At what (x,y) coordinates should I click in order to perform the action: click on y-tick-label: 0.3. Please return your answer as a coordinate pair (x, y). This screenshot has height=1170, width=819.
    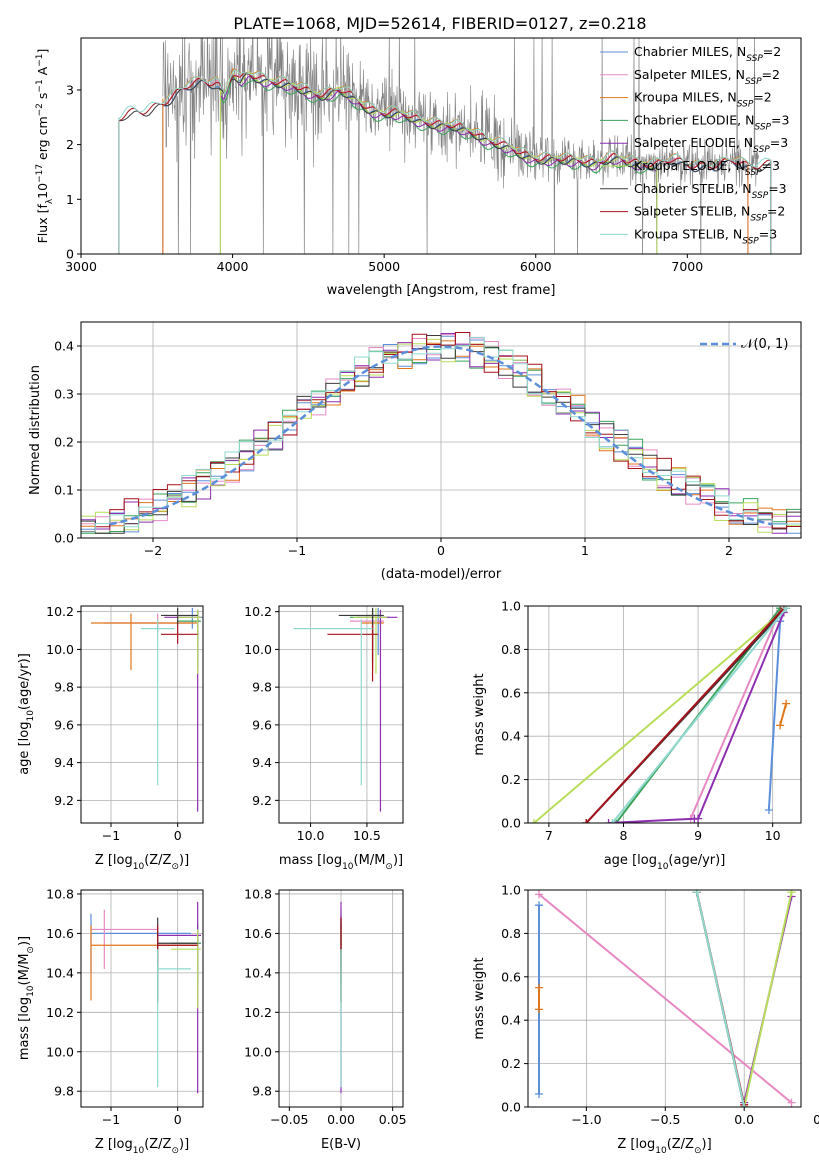
    Looking at the image, I should click on (64, 394).